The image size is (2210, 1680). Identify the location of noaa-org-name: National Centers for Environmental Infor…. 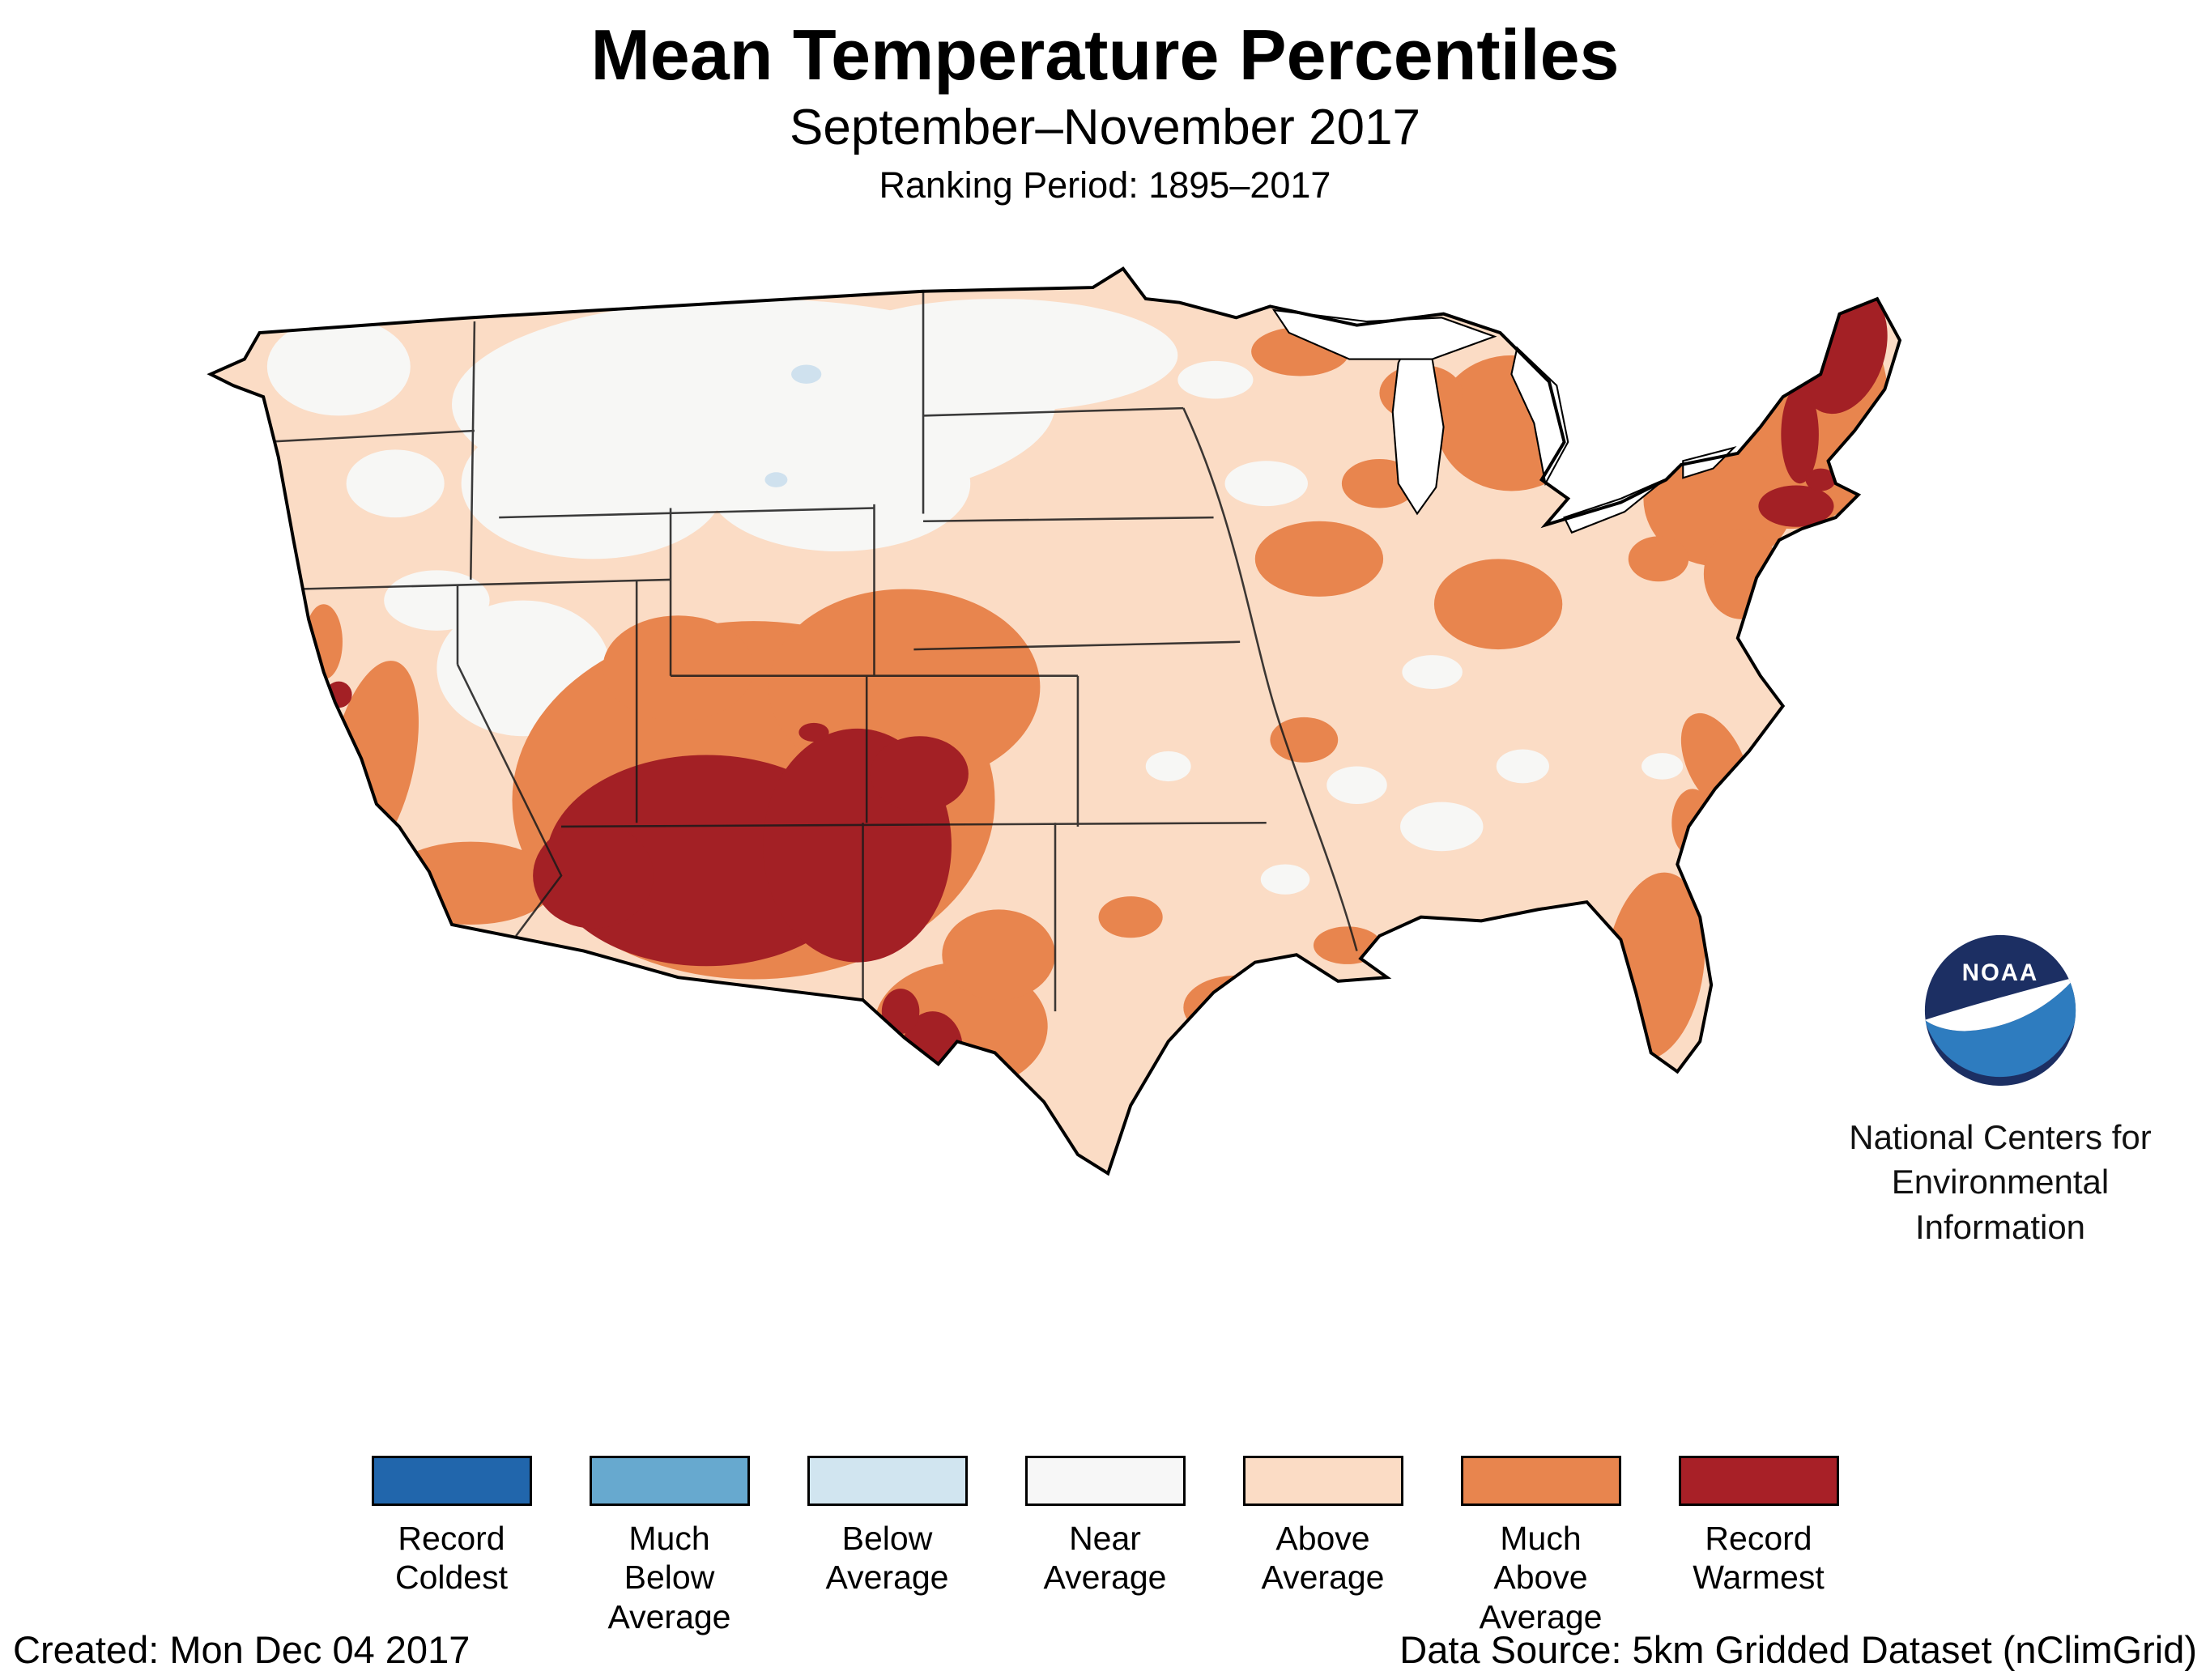
(2000, 1182).